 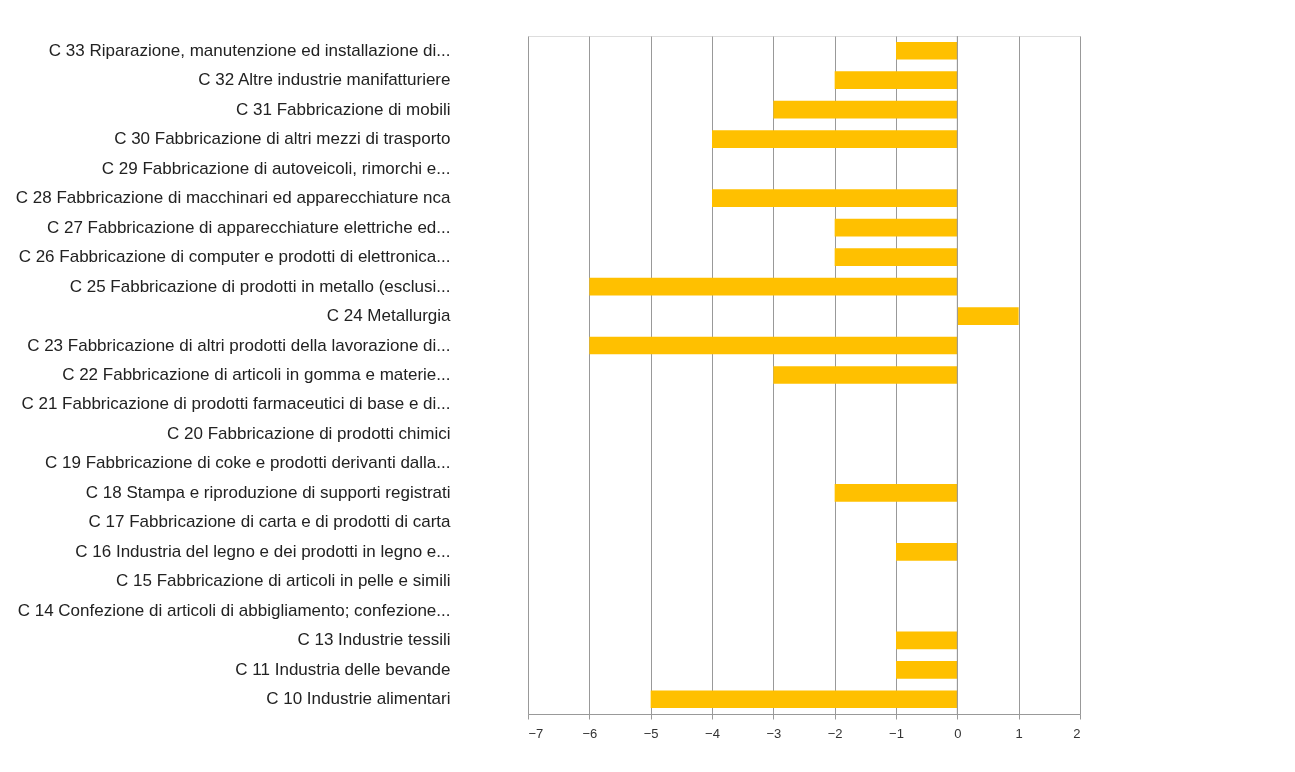 What do you see at coordinates (651, 733) in the screenshot?
I see `x-tick-label: −5` at bounding box center [651, 733].